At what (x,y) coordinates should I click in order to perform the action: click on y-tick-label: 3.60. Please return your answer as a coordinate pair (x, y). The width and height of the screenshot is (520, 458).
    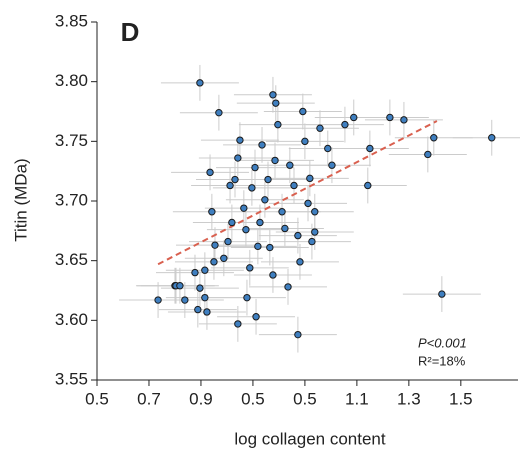
    Looking at the image, I should click on (71, 319).